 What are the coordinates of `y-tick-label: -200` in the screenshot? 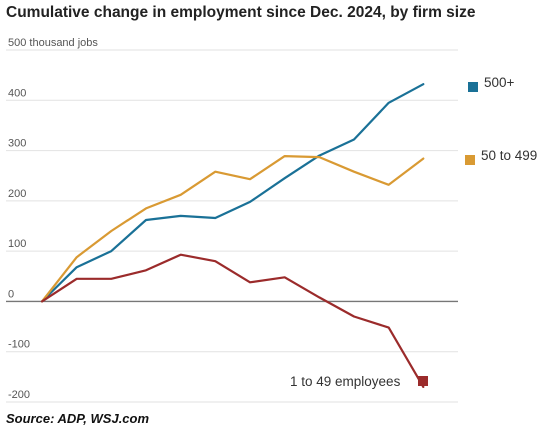 It's located at (19, 395).